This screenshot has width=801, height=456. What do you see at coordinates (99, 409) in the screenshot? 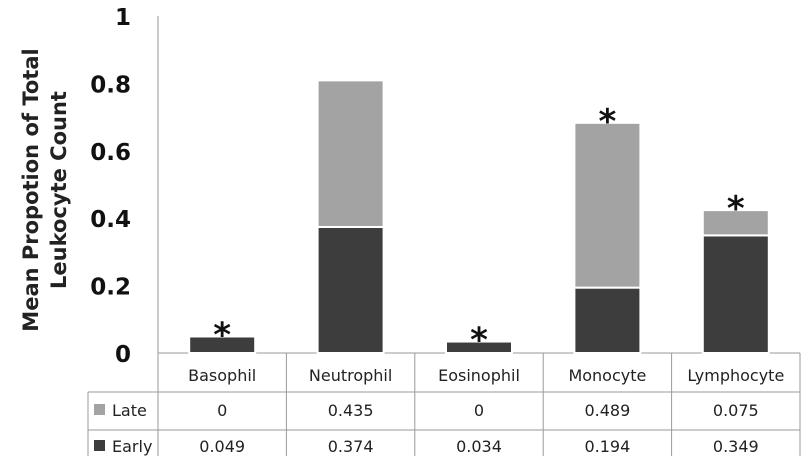
I see `legend-swatch-late` at bounding box center [99, 409].